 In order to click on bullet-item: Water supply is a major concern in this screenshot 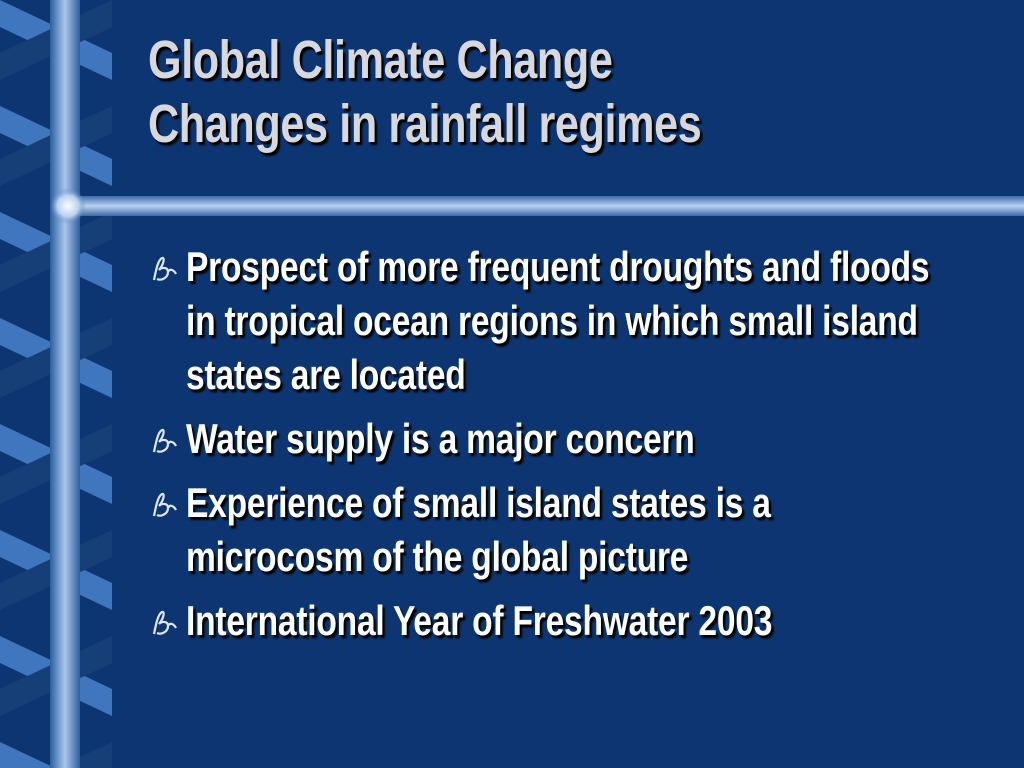, I will do `click(546, 439)`.